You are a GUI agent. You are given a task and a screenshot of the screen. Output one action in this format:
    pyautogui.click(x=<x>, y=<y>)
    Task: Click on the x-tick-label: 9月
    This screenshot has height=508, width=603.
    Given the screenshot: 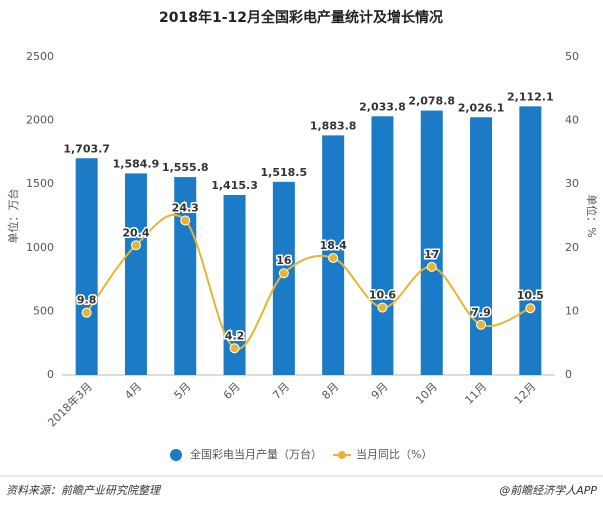 What is the action you would take?
    pyautogui.click(x=380, y=391)
    